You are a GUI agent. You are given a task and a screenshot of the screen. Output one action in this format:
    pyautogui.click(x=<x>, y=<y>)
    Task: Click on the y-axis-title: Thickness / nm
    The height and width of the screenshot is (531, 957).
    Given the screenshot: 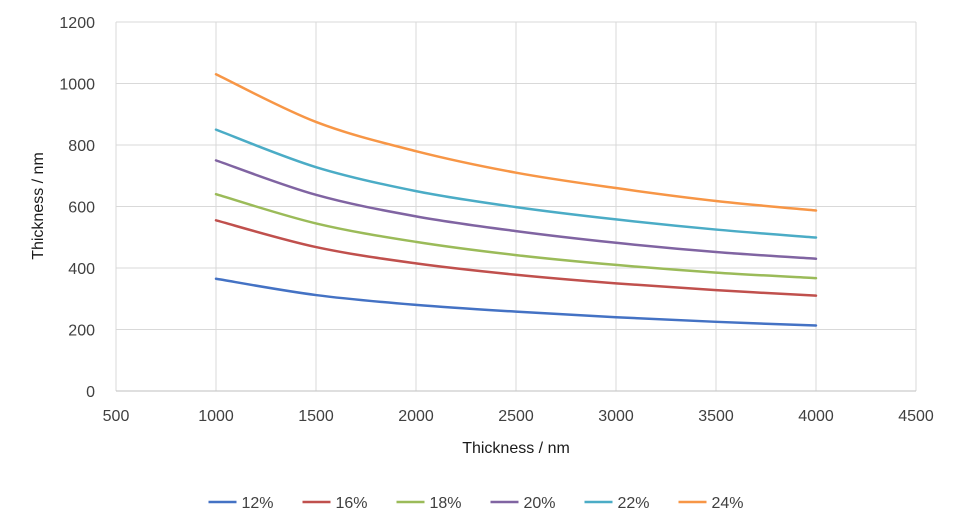 What is the action you would take?
    pyautogui.click(x=38, y=206)
    